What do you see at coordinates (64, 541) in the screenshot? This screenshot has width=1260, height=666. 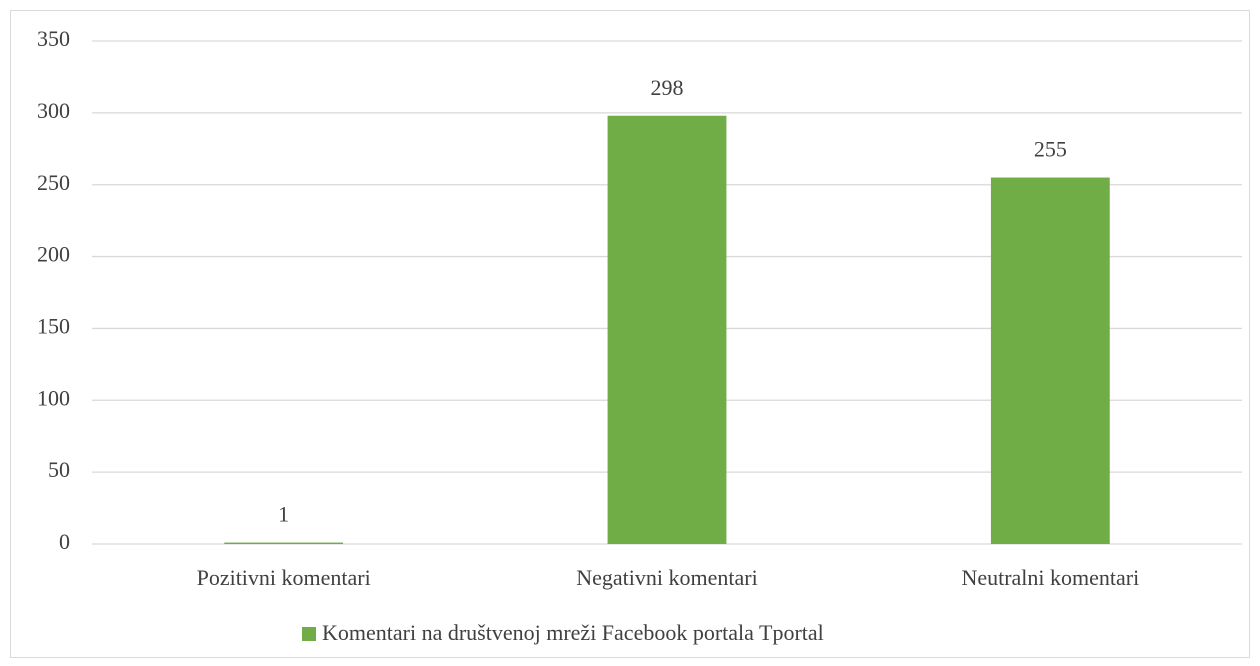 I see `y-tick-label: 0` at bounding box center [64, 541].